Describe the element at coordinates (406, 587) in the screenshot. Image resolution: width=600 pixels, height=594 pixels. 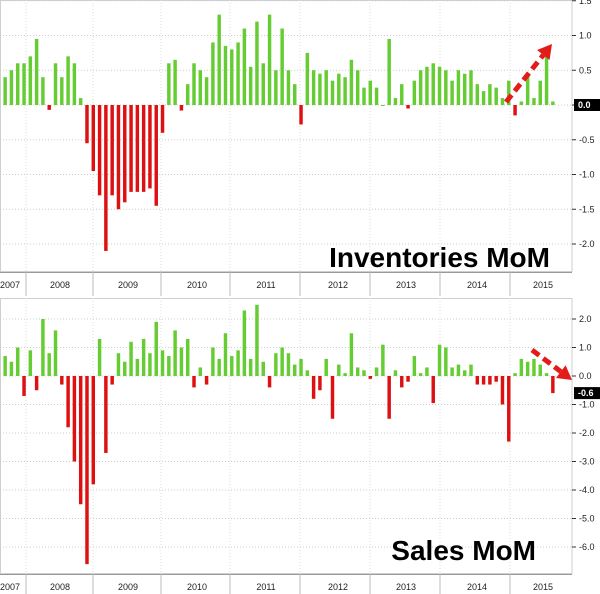
I see `x-tick-label: 2013` at that location.